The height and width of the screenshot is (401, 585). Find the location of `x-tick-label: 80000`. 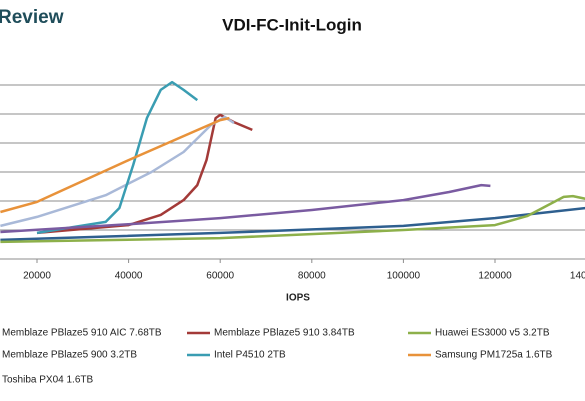

x-tick-label: 80000 is located at coordinates (312, 276).